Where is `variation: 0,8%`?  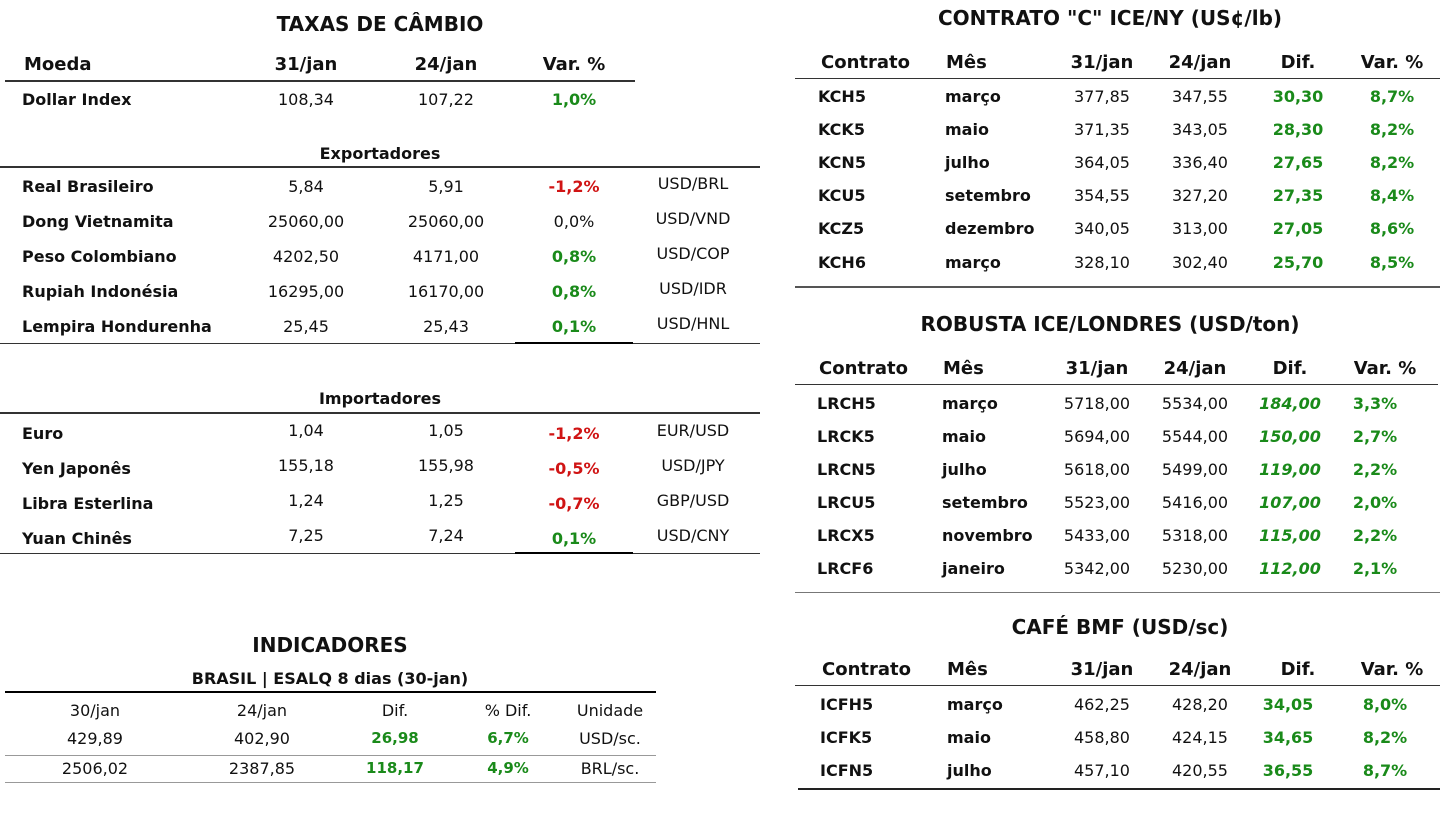 variation: 0,8% is located at coordinates (574, 291).